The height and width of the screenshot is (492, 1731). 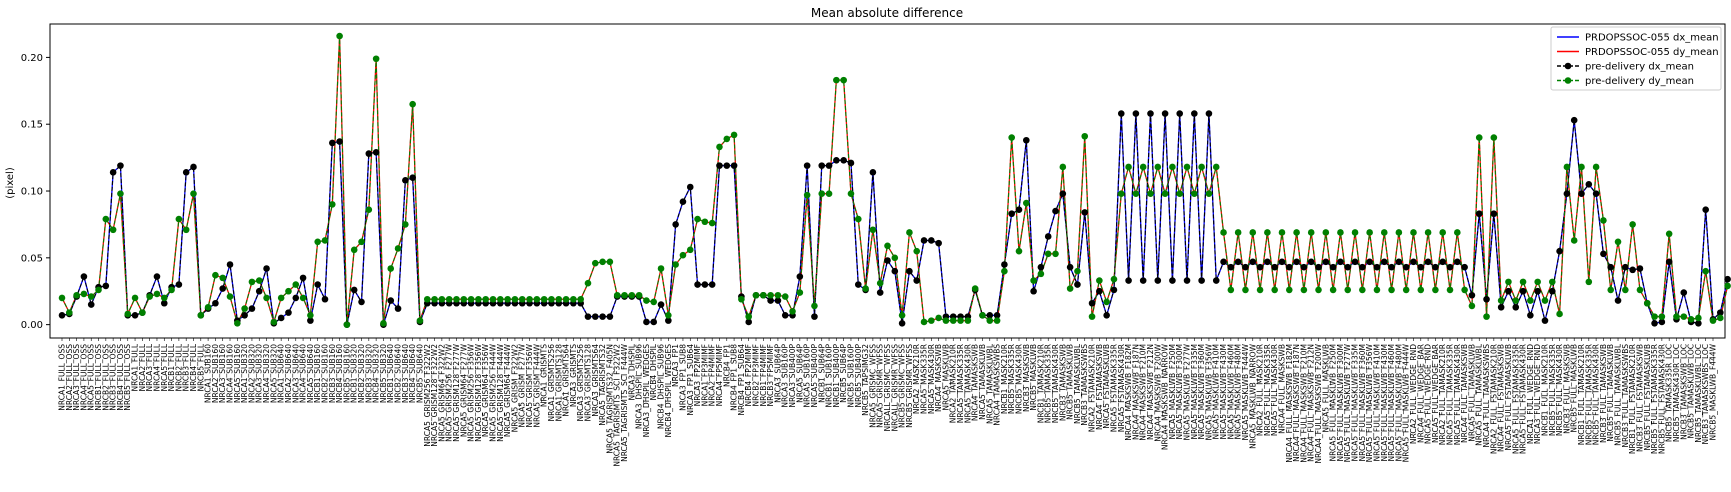 I want to click on x-tick-label: NRCB1_FULL_MASK210R, so click(x=1544, y=390).